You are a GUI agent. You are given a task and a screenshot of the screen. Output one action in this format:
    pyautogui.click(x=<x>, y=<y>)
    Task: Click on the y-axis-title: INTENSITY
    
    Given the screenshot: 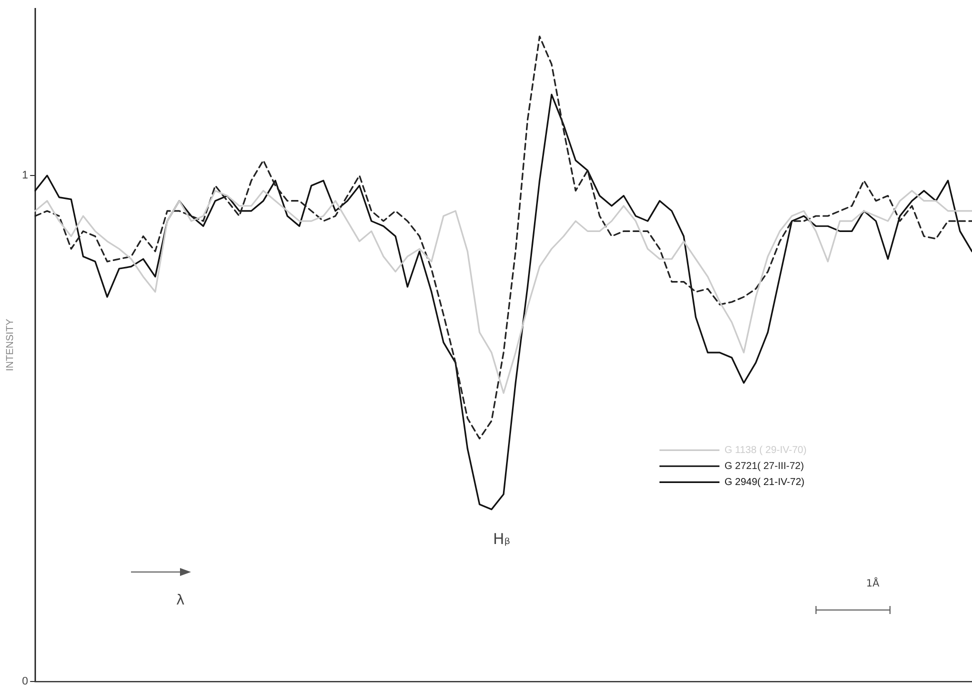 What is the action you would take?
    pyautogui.click(x=10, y=345)
    